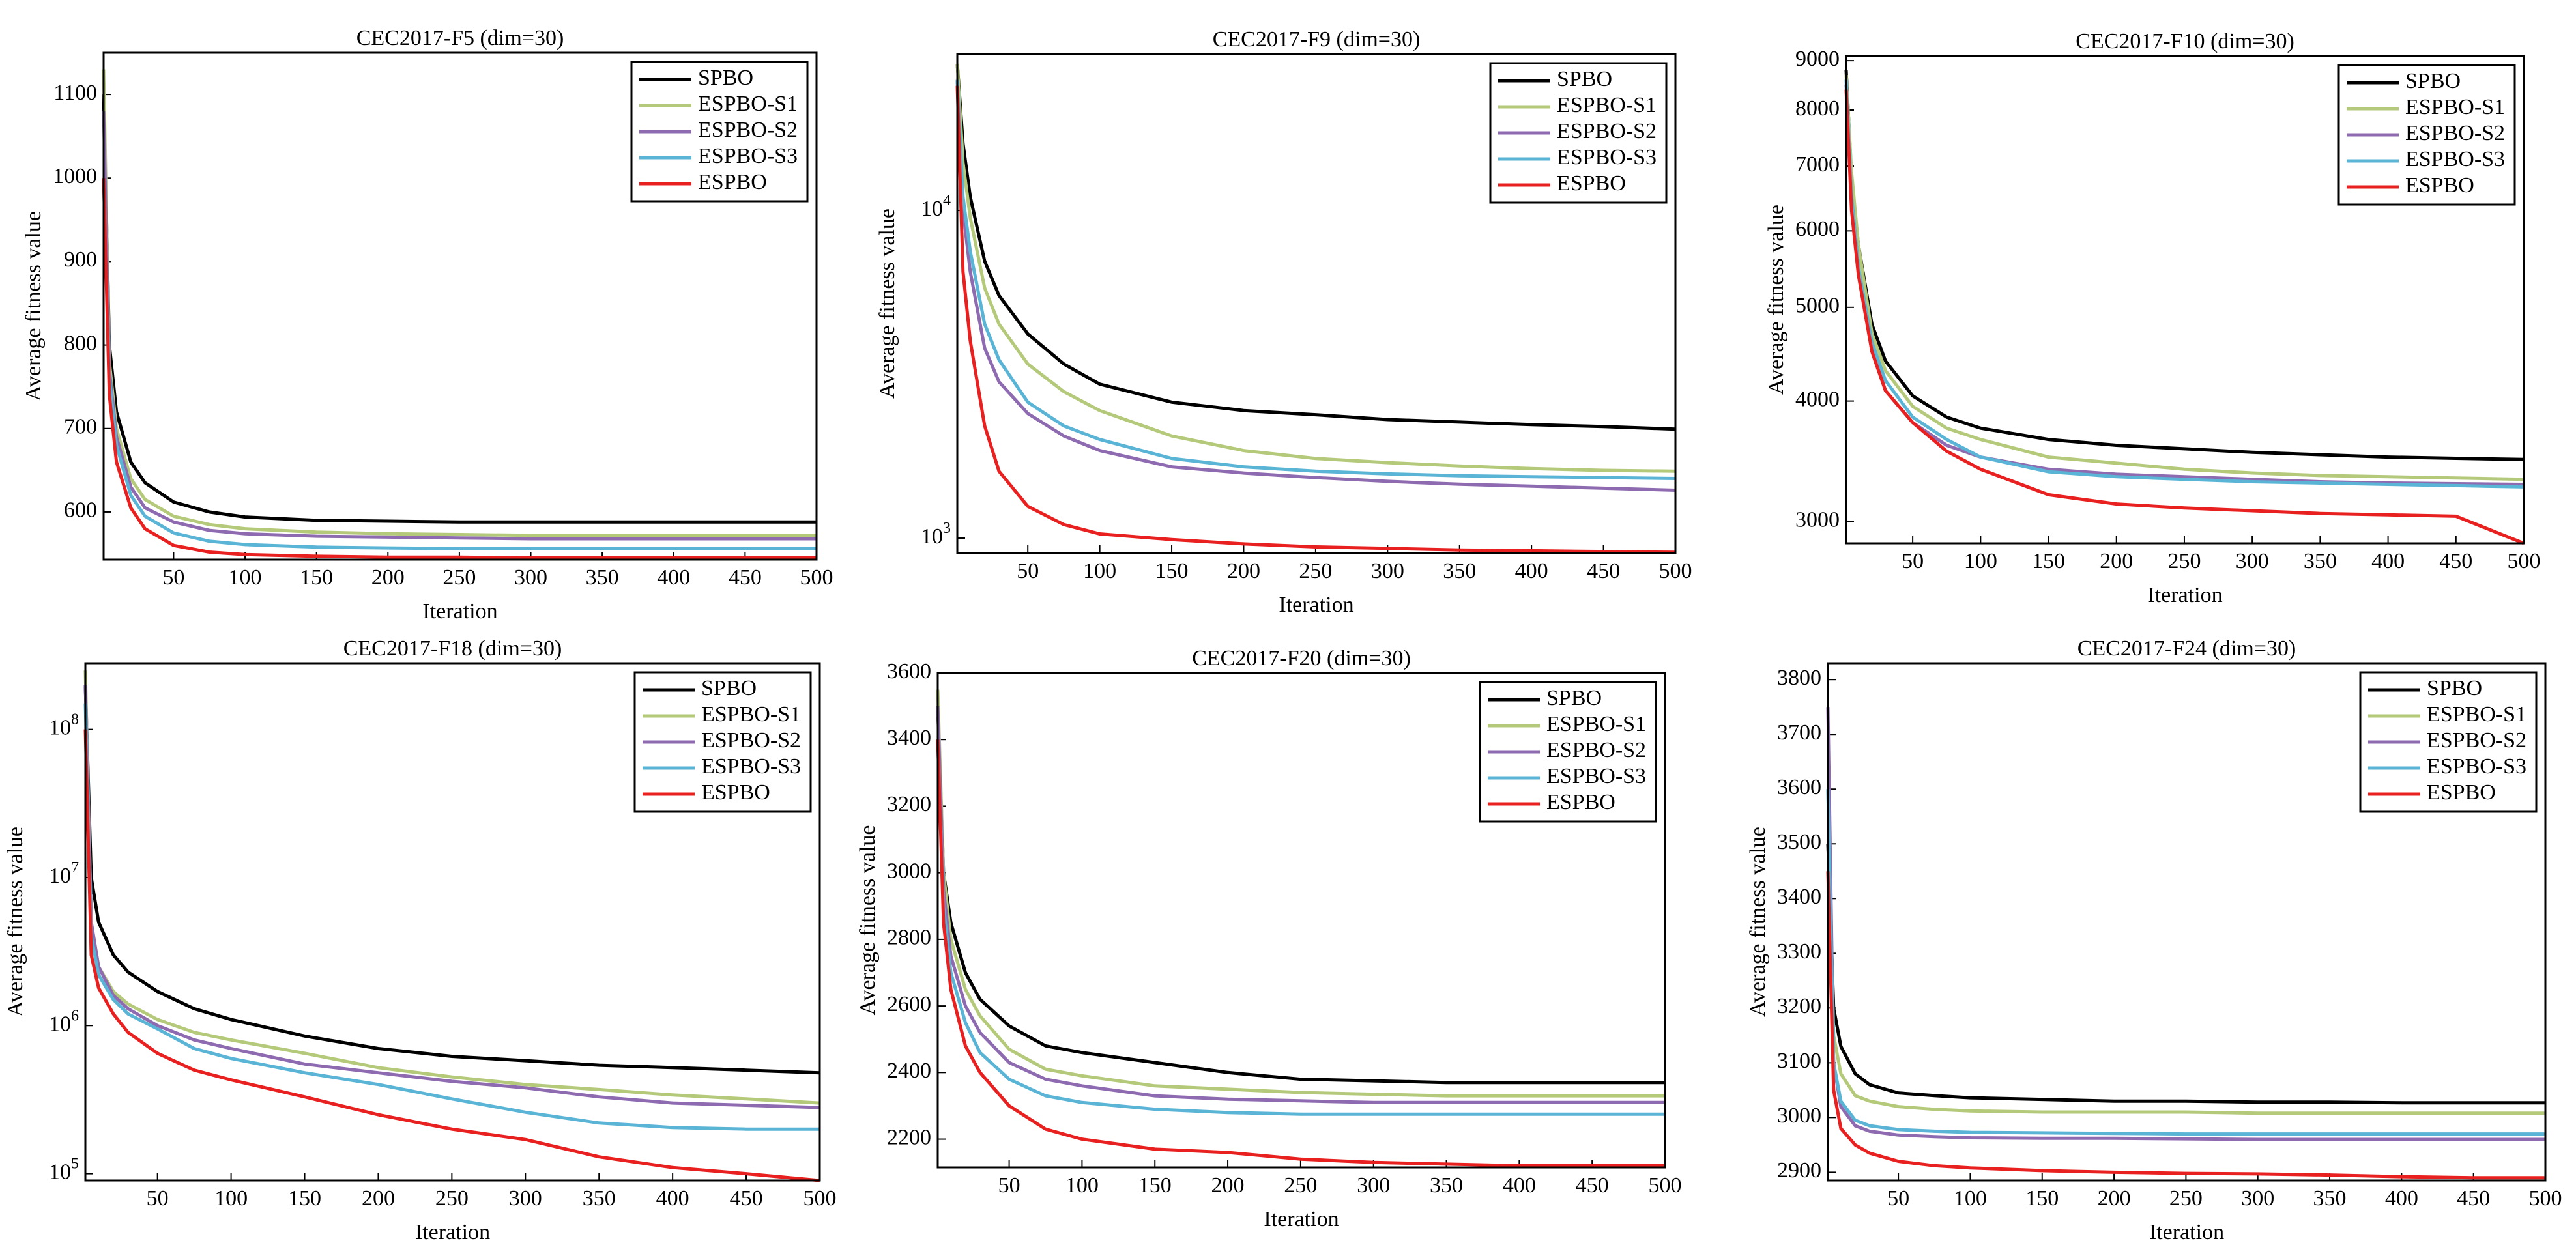 The image size is (2576, 1258). What do you see at coordinates (2186, 648) in the screenshot?
I see `chart-title: CEC2017-F24 (dim=30)` at bounding box center [2186, 648].